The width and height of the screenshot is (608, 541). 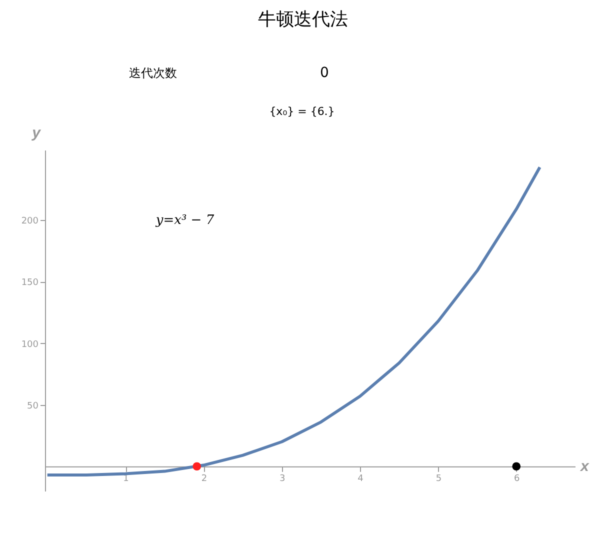 I want to click on x-axis-title: x, so click(x=585, y=466).